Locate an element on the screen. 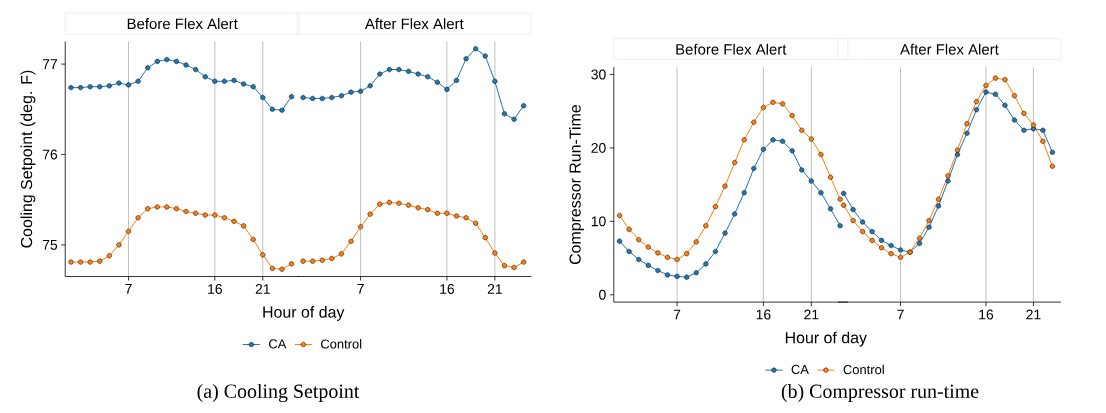  y-tick-label: 10 is located at coordinates (598, 221).